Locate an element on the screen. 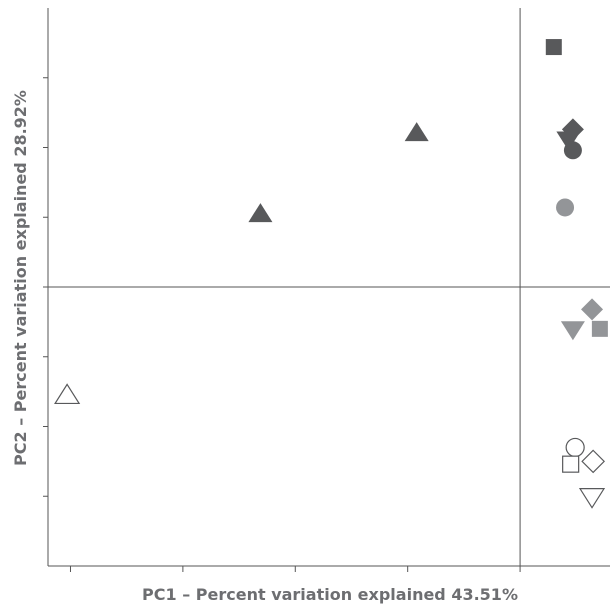  y-axis-title: PC2 – Percent variation explained 28.92% is located at coordinates (20, 278).